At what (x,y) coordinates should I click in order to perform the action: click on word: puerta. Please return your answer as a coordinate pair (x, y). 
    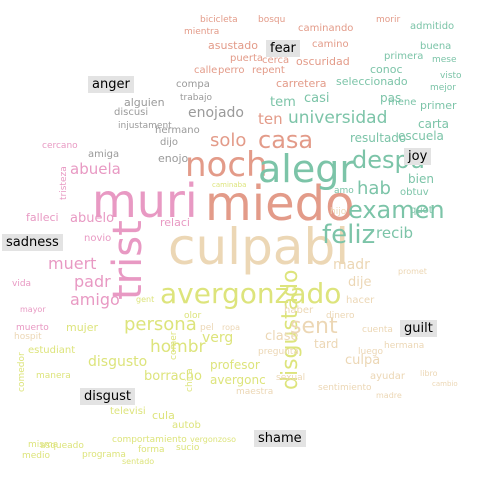
    Looking at the image, I should click on (246, 58).